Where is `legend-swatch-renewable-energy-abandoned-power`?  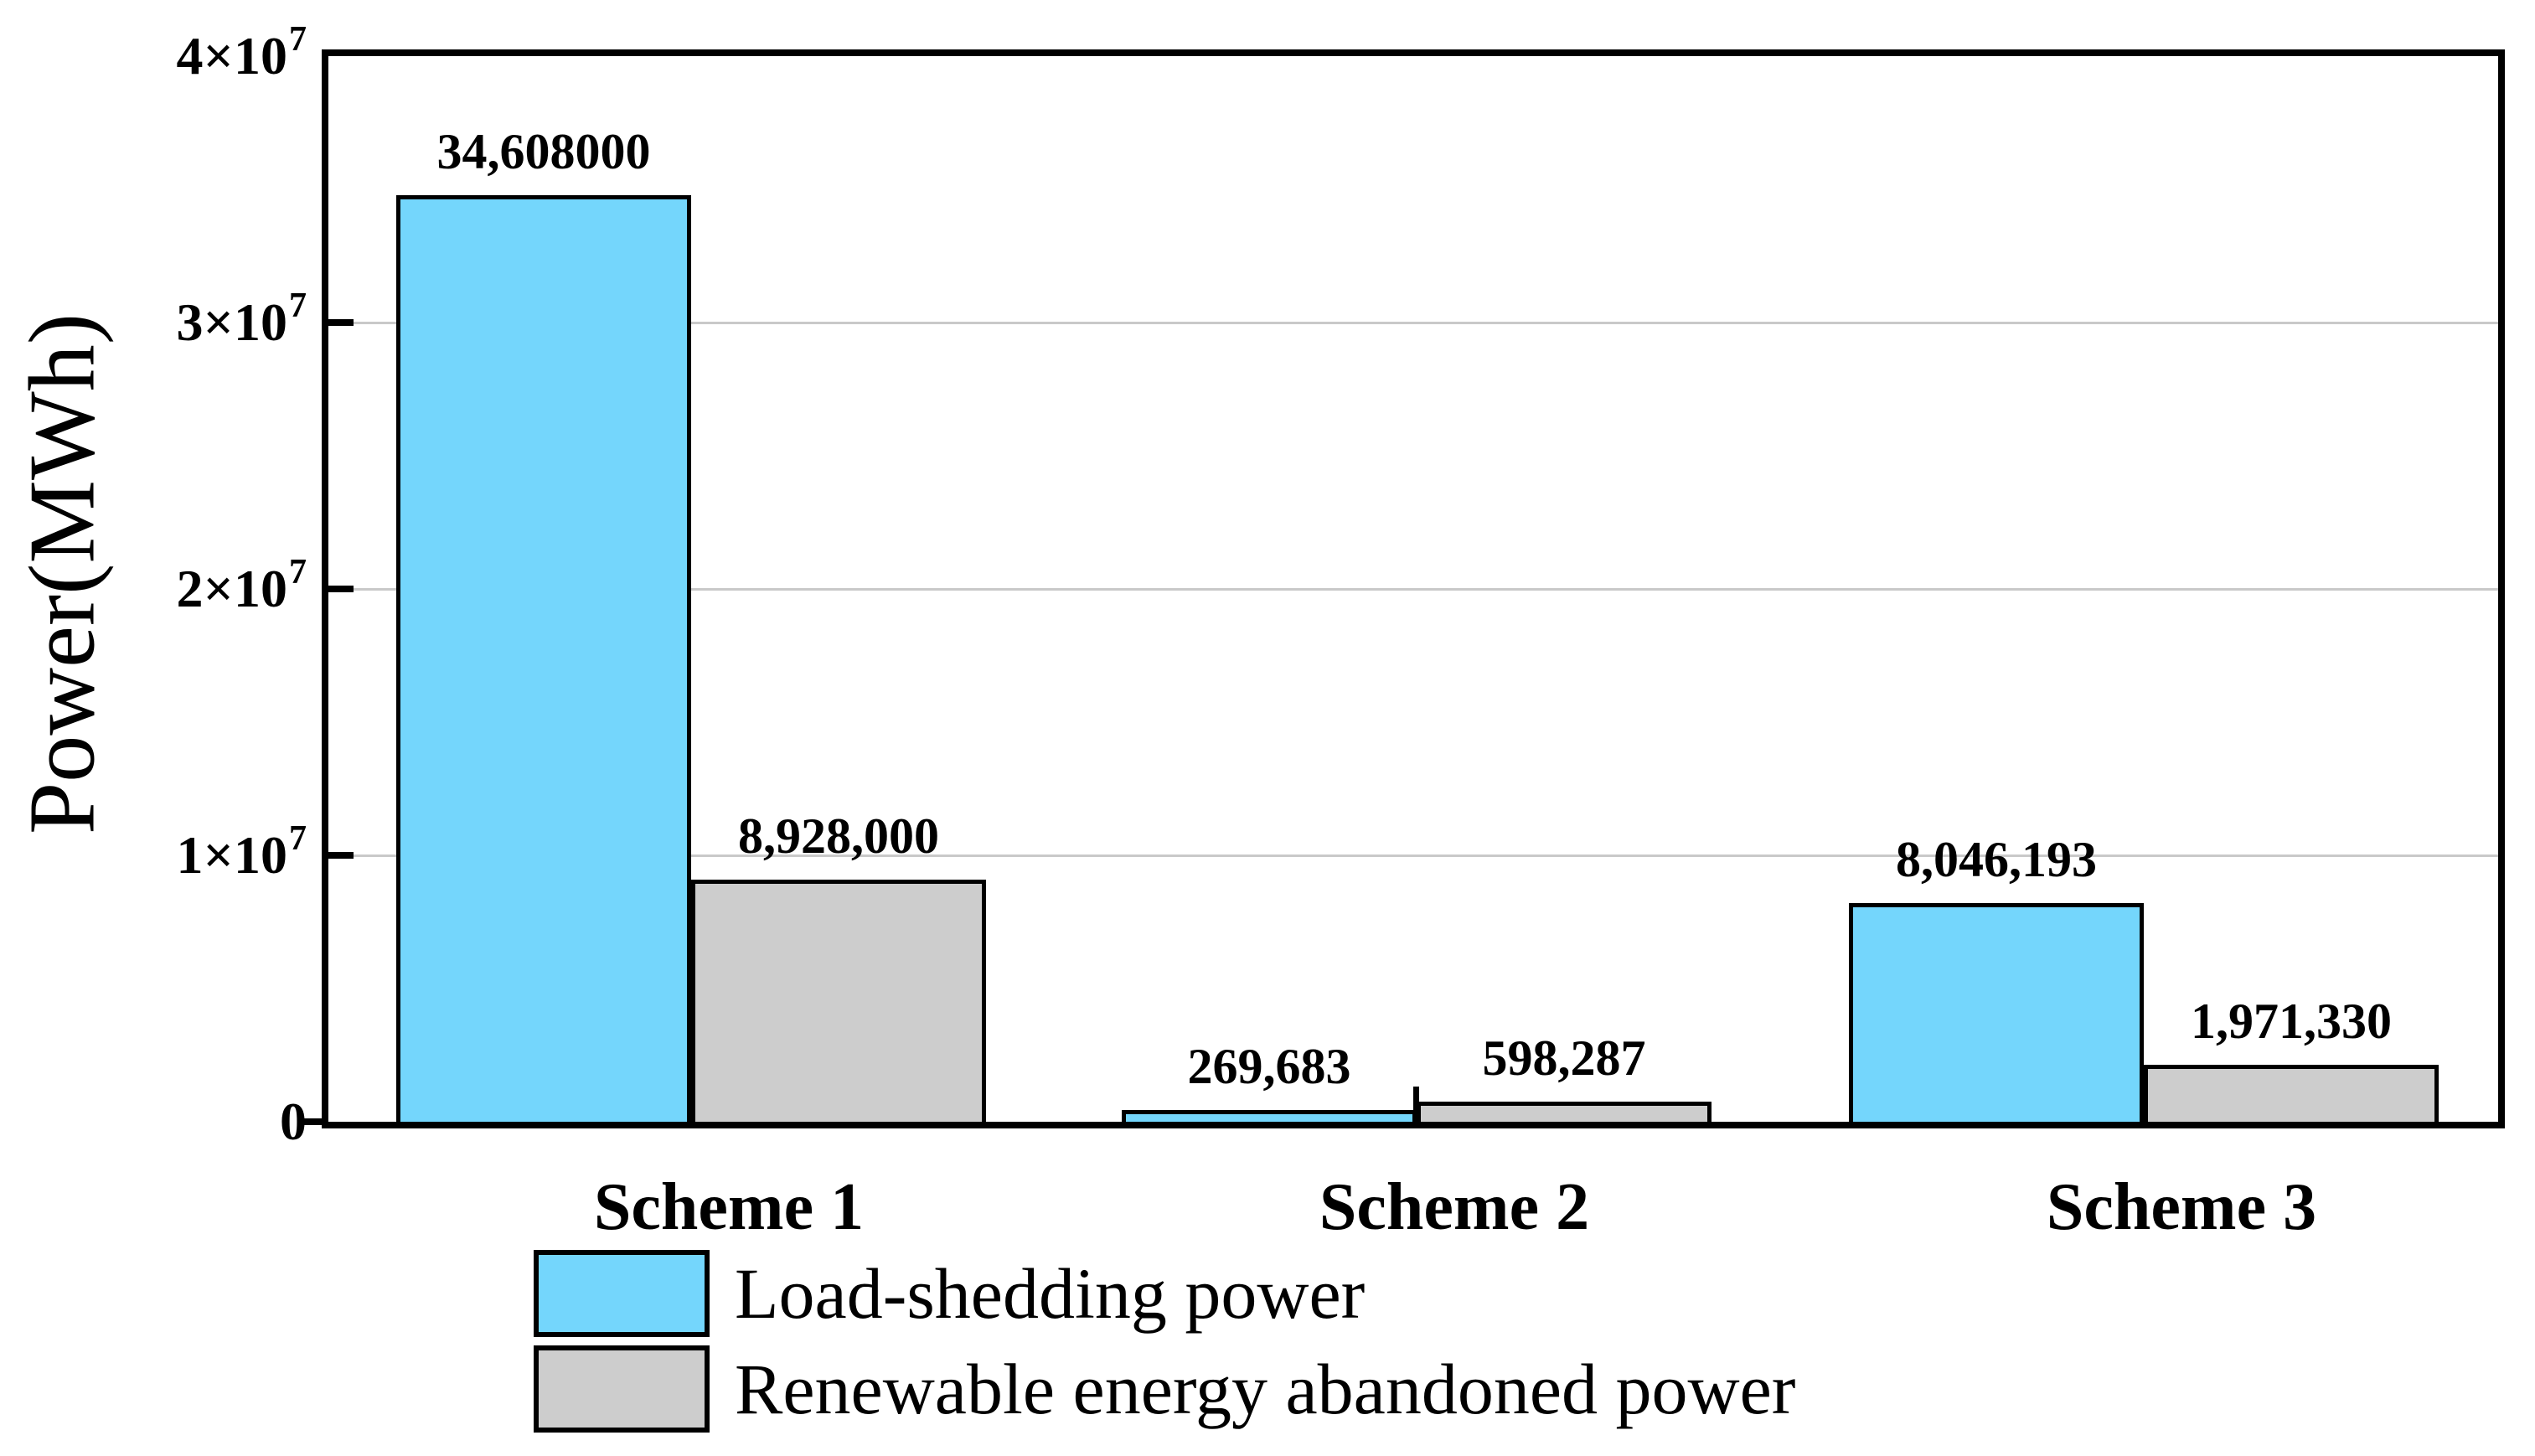
legend-swatch-renewable-energy-abandoned-power is located at coordinates (622, 1389).